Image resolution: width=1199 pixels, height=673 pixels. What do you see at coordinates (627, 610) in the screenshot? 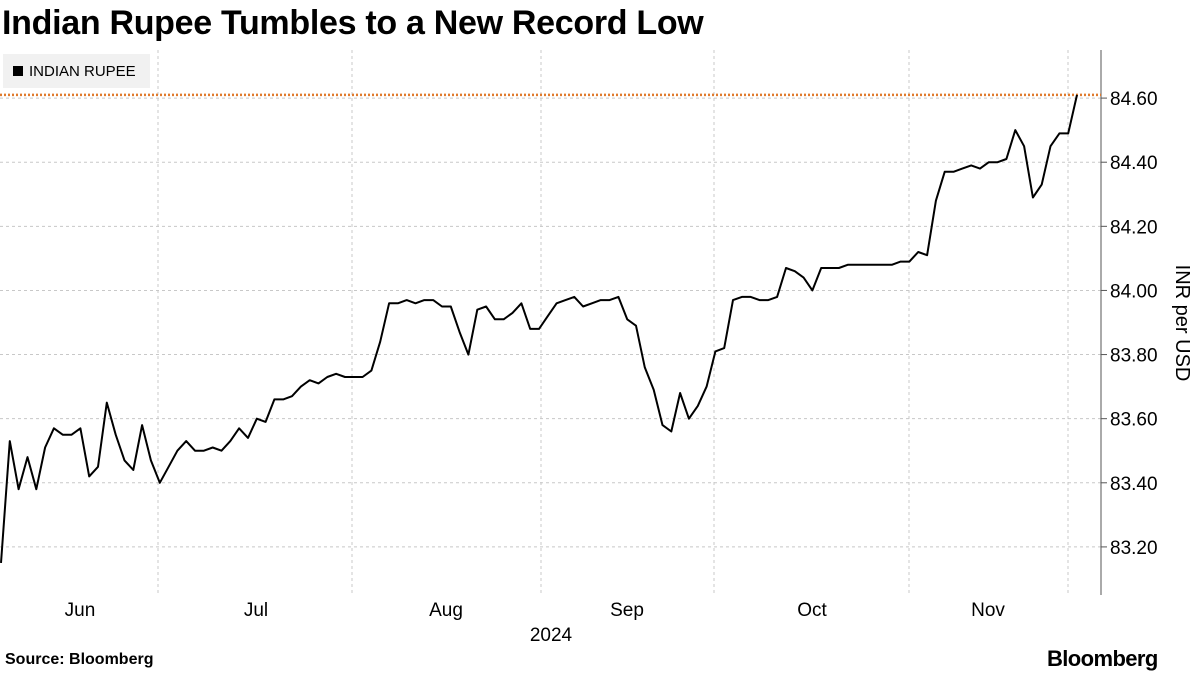
I see `x-tick-label: Sep` at bounding box center [627, 610].